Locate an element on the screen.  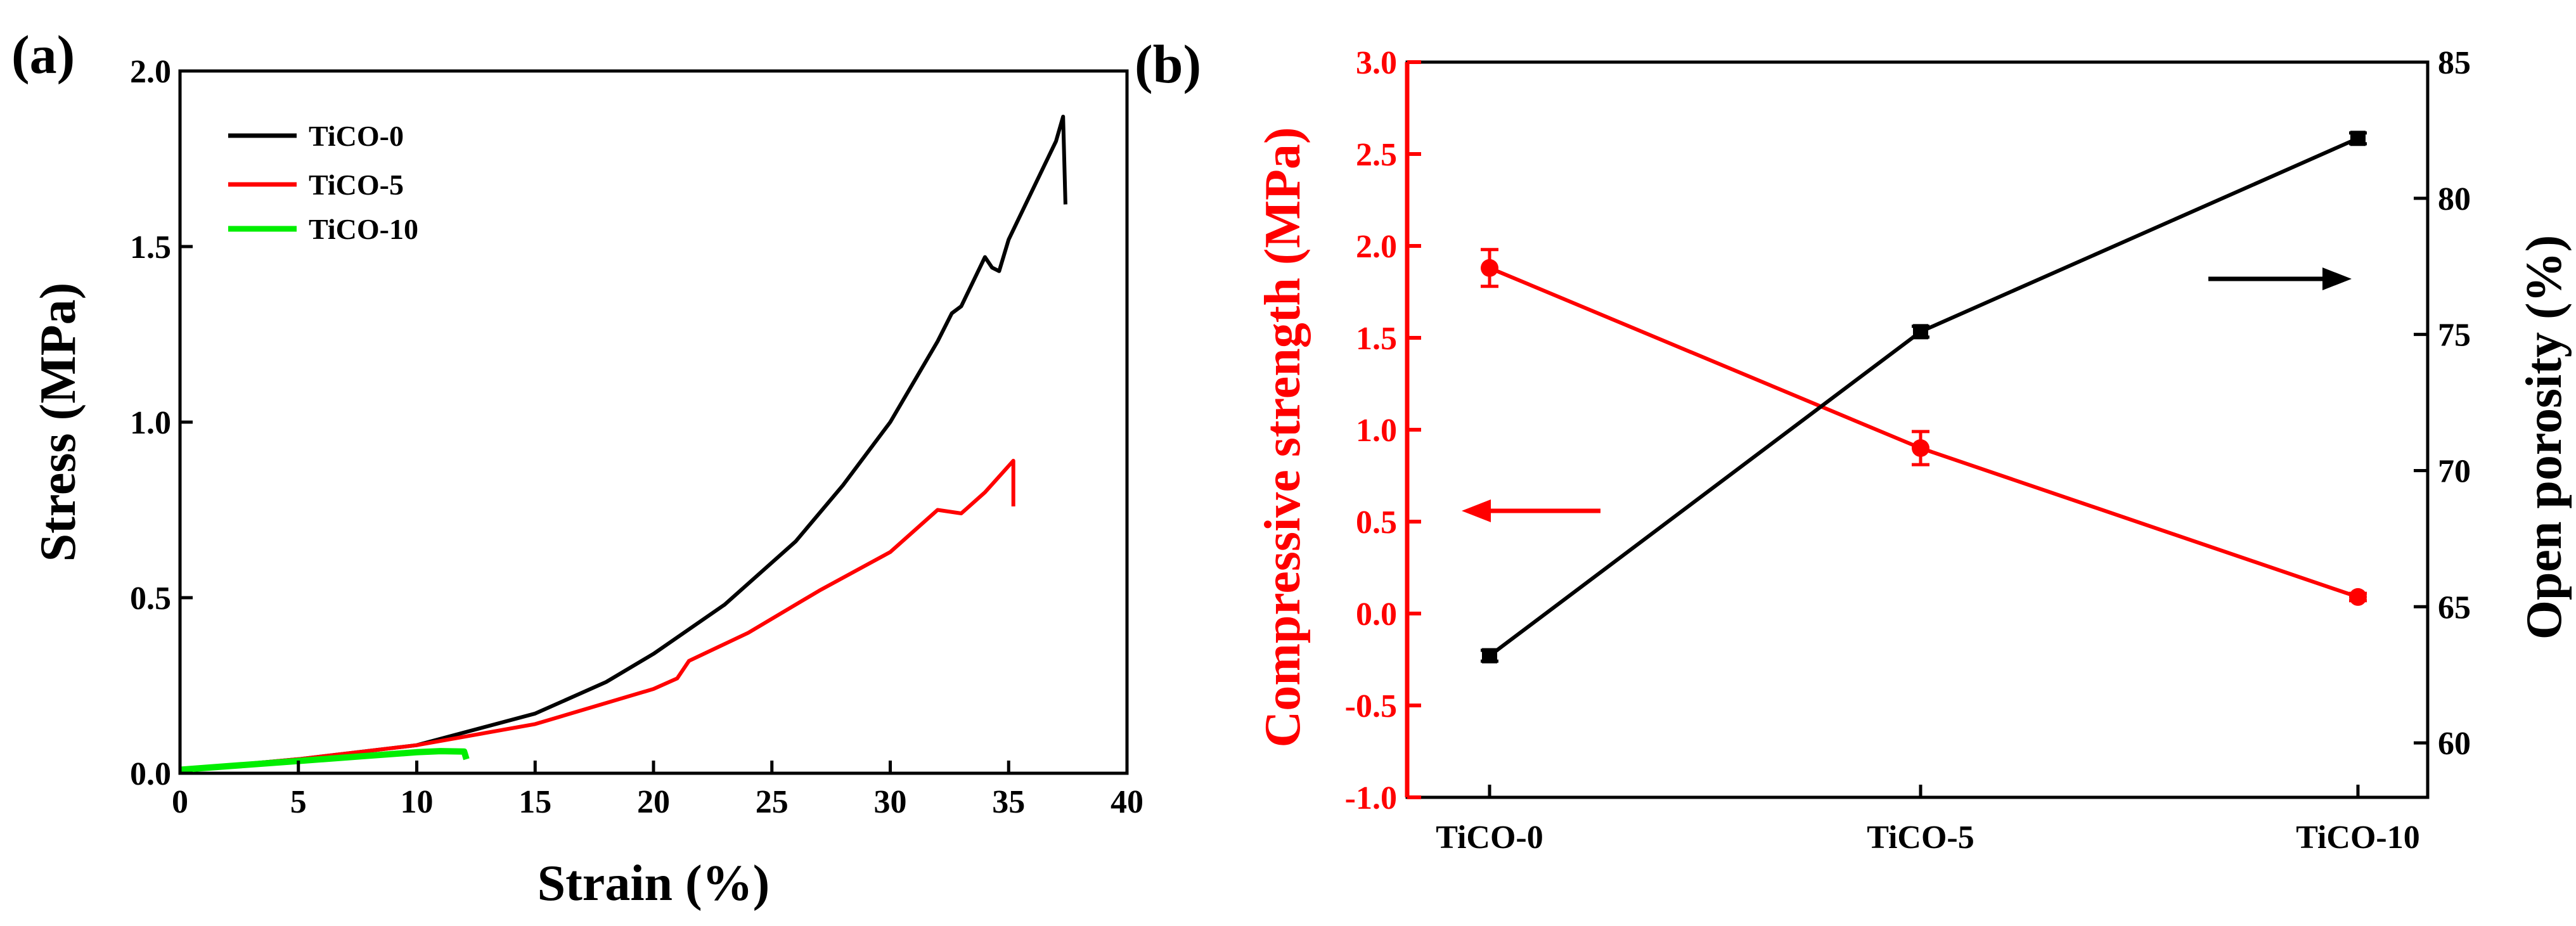
x-tick-label: 20 is located at coordinates (653, 802).